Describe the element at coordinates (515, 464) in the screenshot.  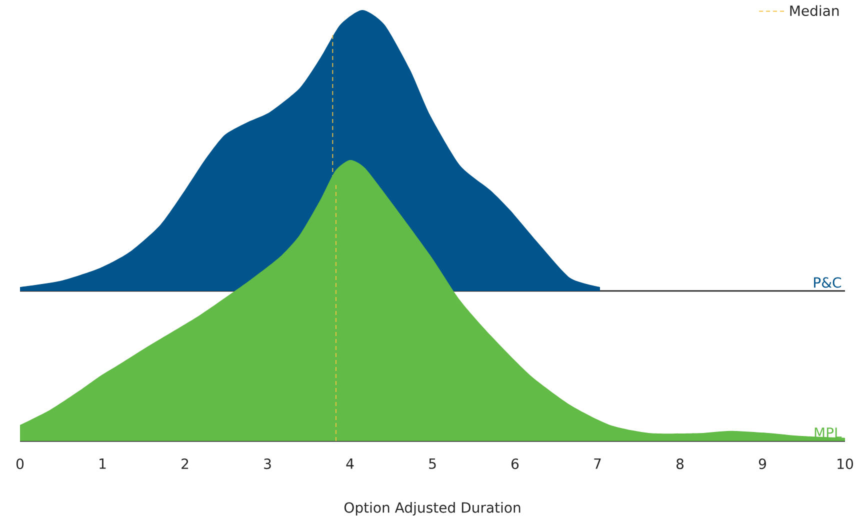
I see `x-tick-label: 6` at that location.